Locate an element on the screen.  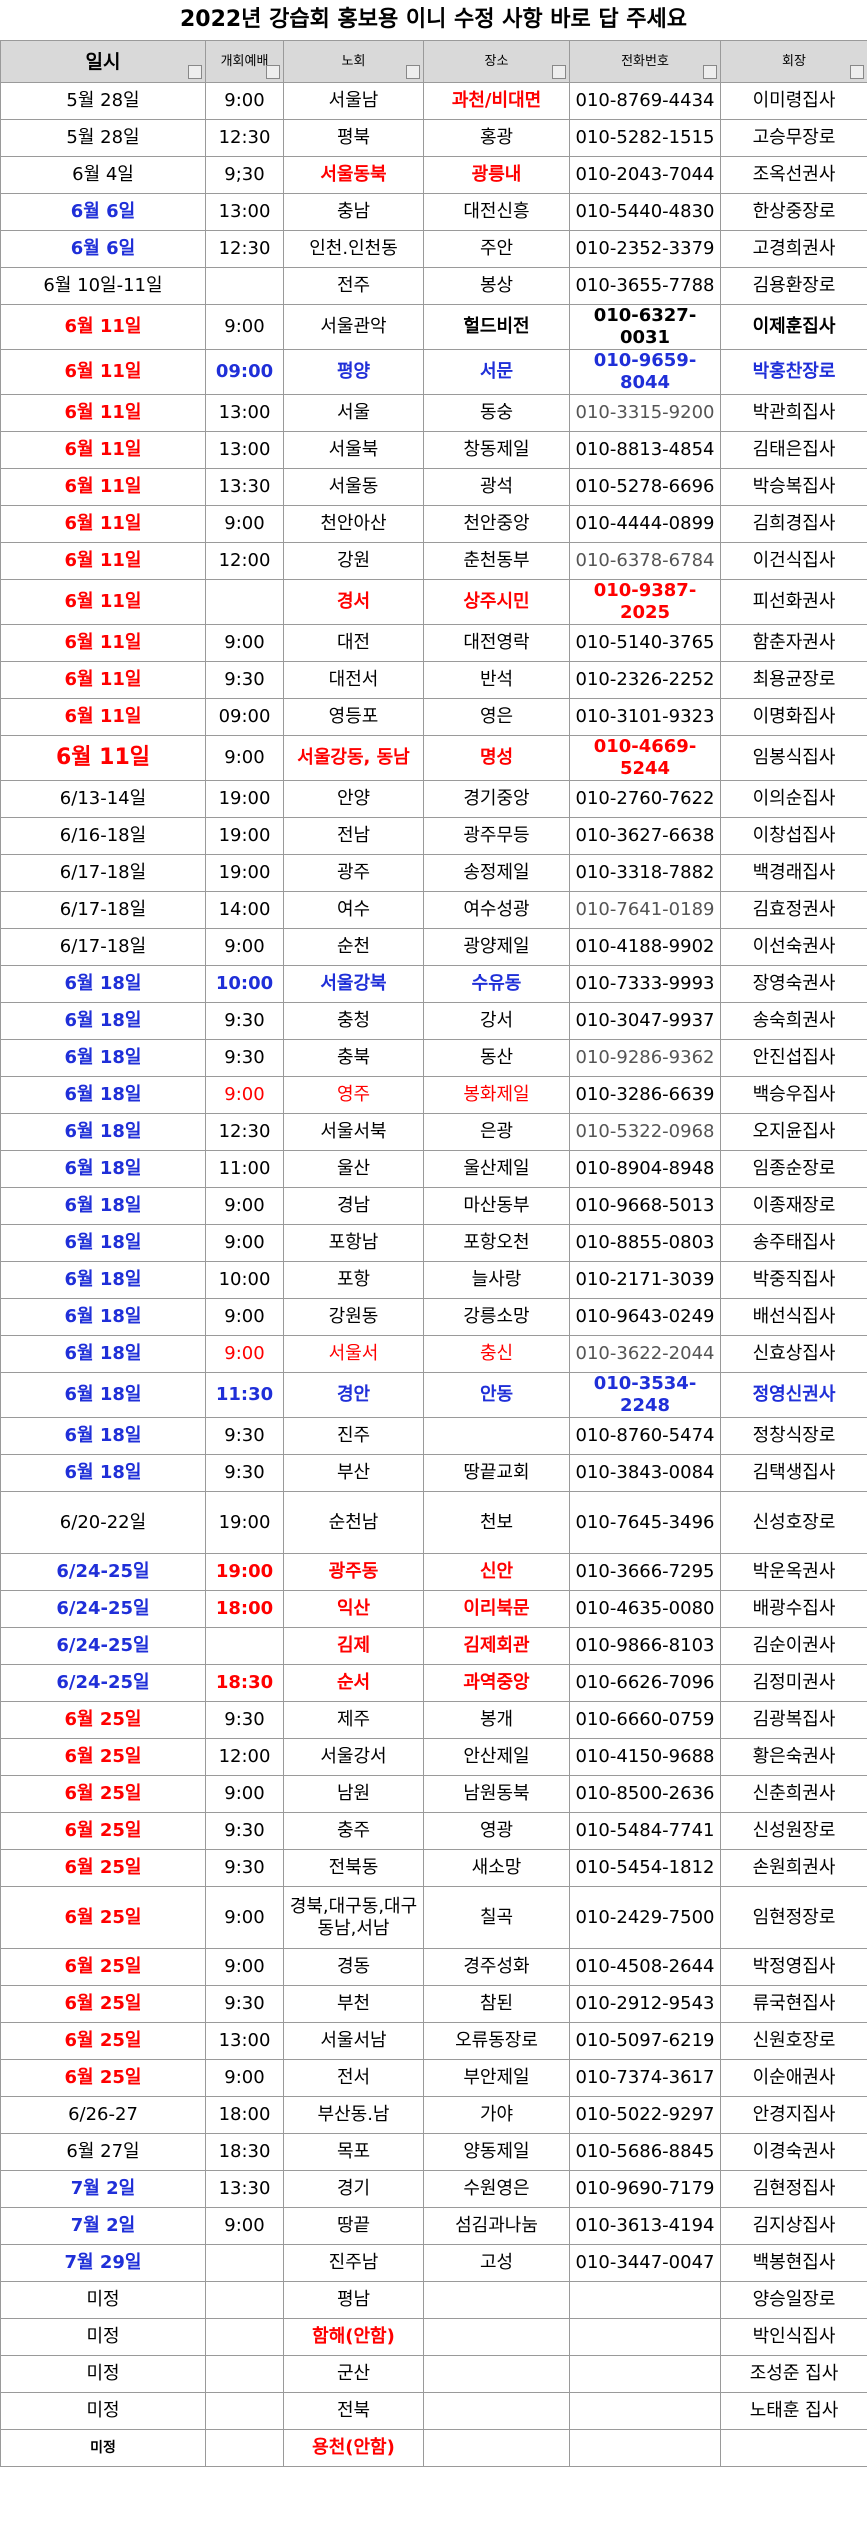
cell: 6월 11일 is located at coordinates (103, 680).